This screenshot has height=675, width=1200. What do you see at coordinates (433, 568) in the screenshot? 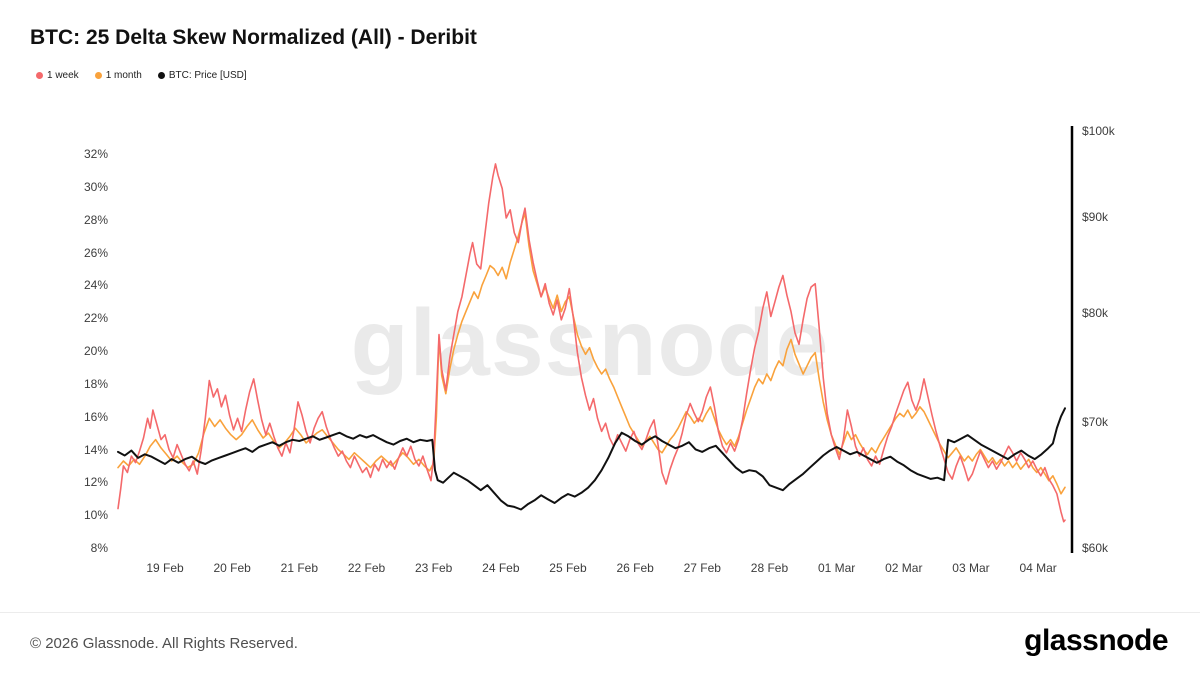
I see `x-axis-tick-label: 23 Feb` at bounding box center [433, 568].